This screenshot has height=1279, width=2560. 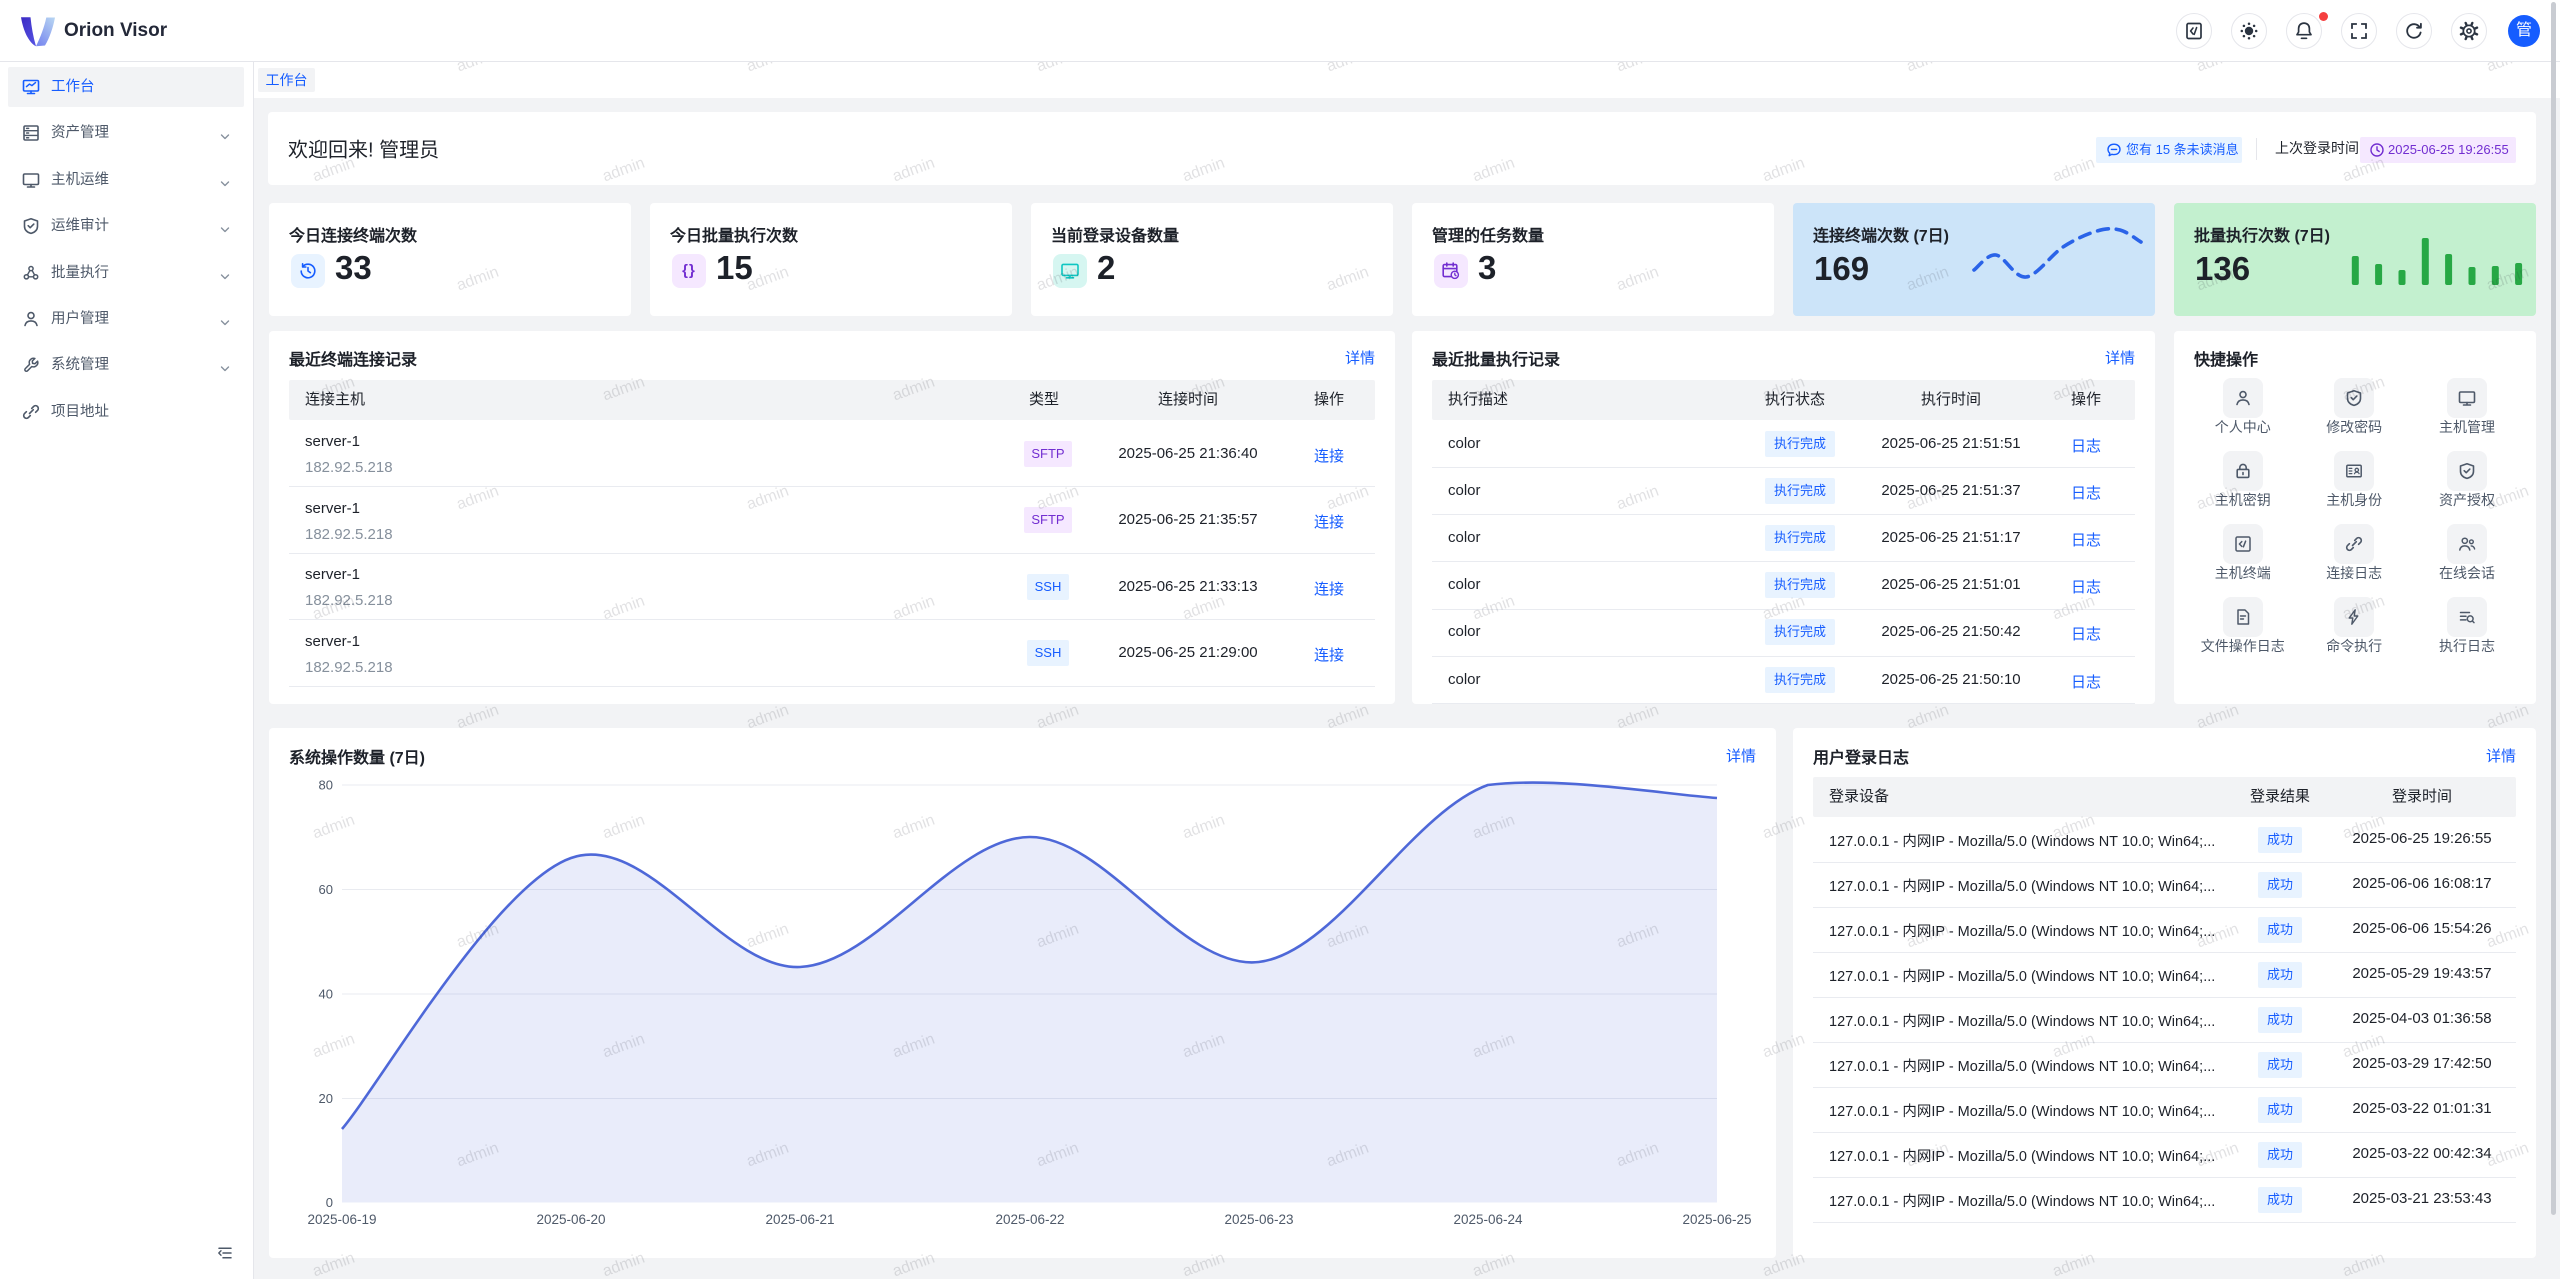 What do you see at coordinates (326, 994) in the screenshot?
I see `svg-text: 40` at bounding box center [326, 994].